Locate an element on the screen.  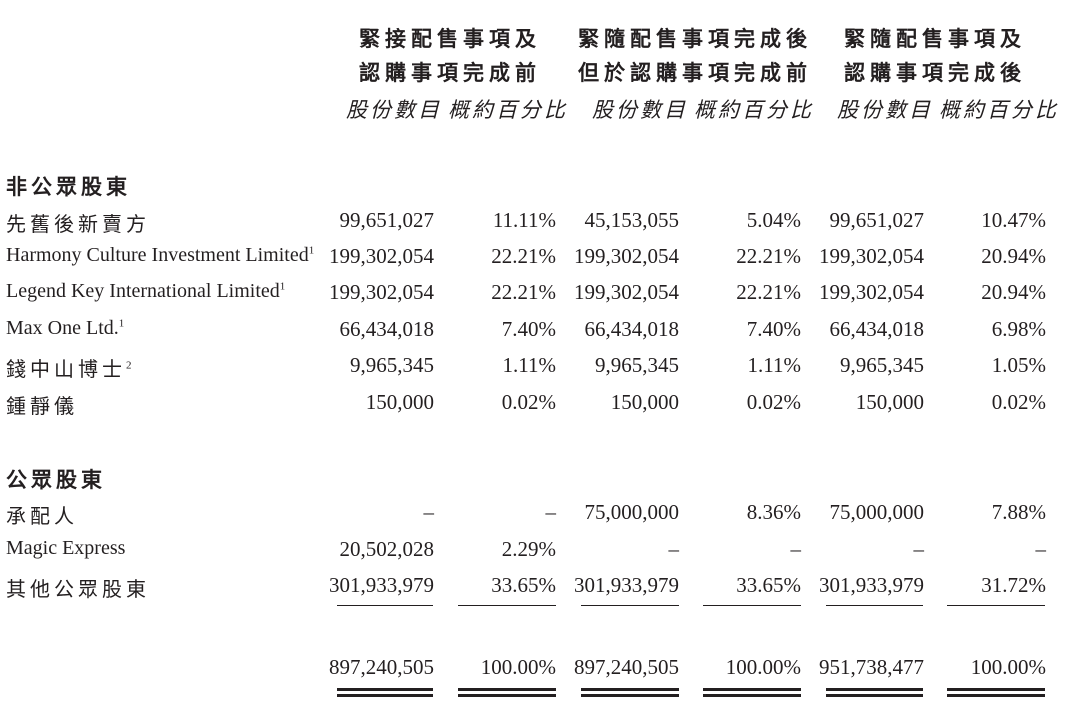
col-header-after-all-line2: 認購事項完成後 is located at coordinates (935, 73).